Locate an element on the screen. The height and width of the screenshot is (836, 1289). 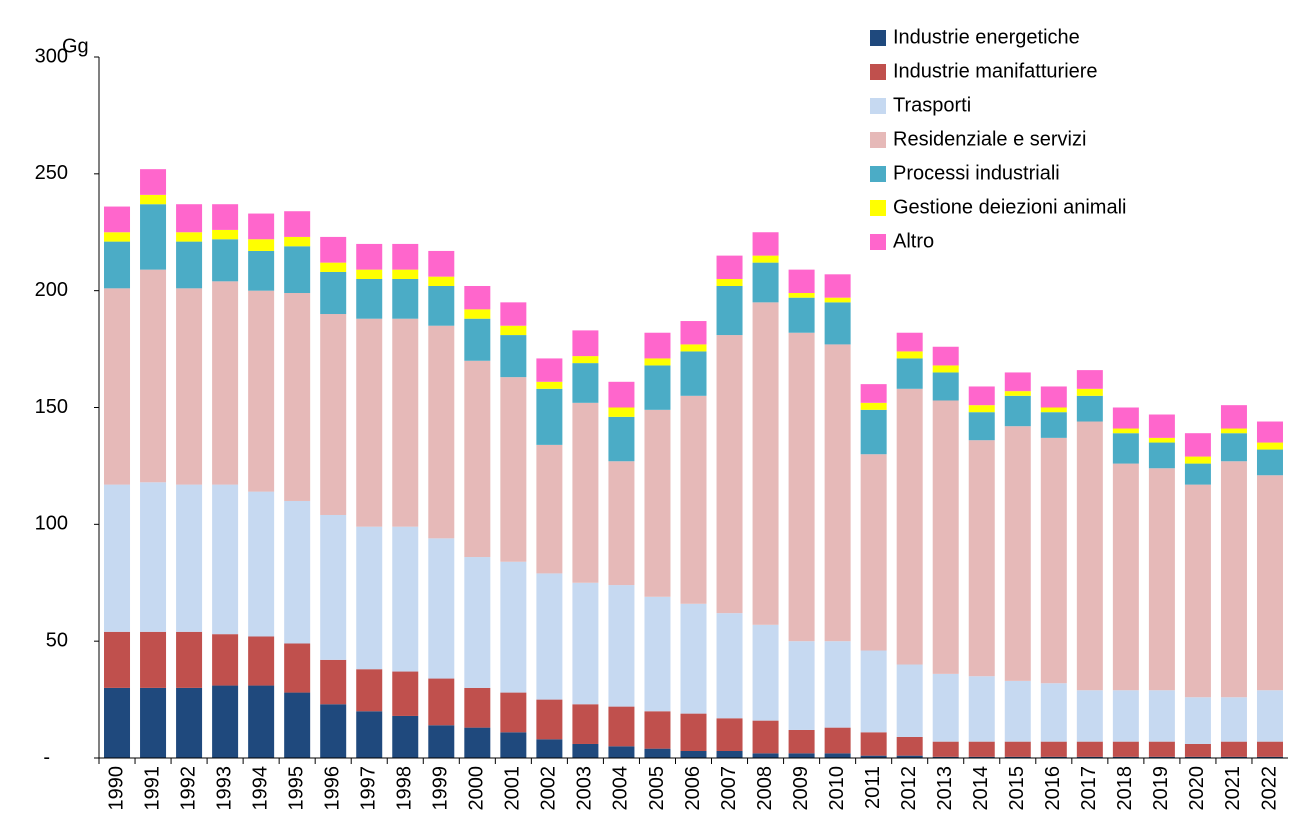
x-tick-label: 2013 is located at coordinates (945, 788).